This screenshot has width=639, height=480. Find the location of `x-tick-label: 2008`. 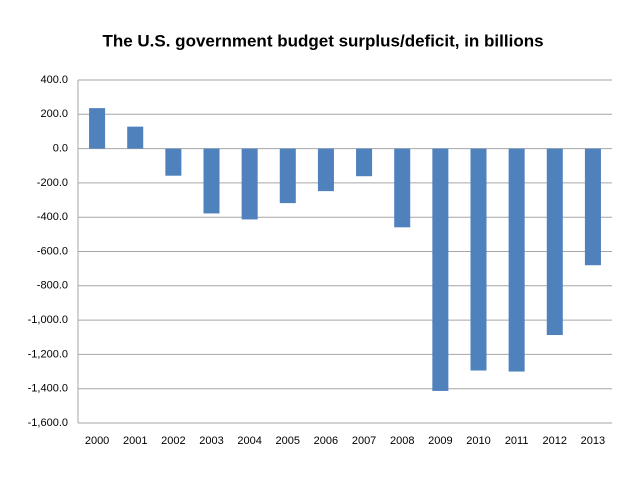

x-tick-label: 2008 is located at coordinates (402, 441).